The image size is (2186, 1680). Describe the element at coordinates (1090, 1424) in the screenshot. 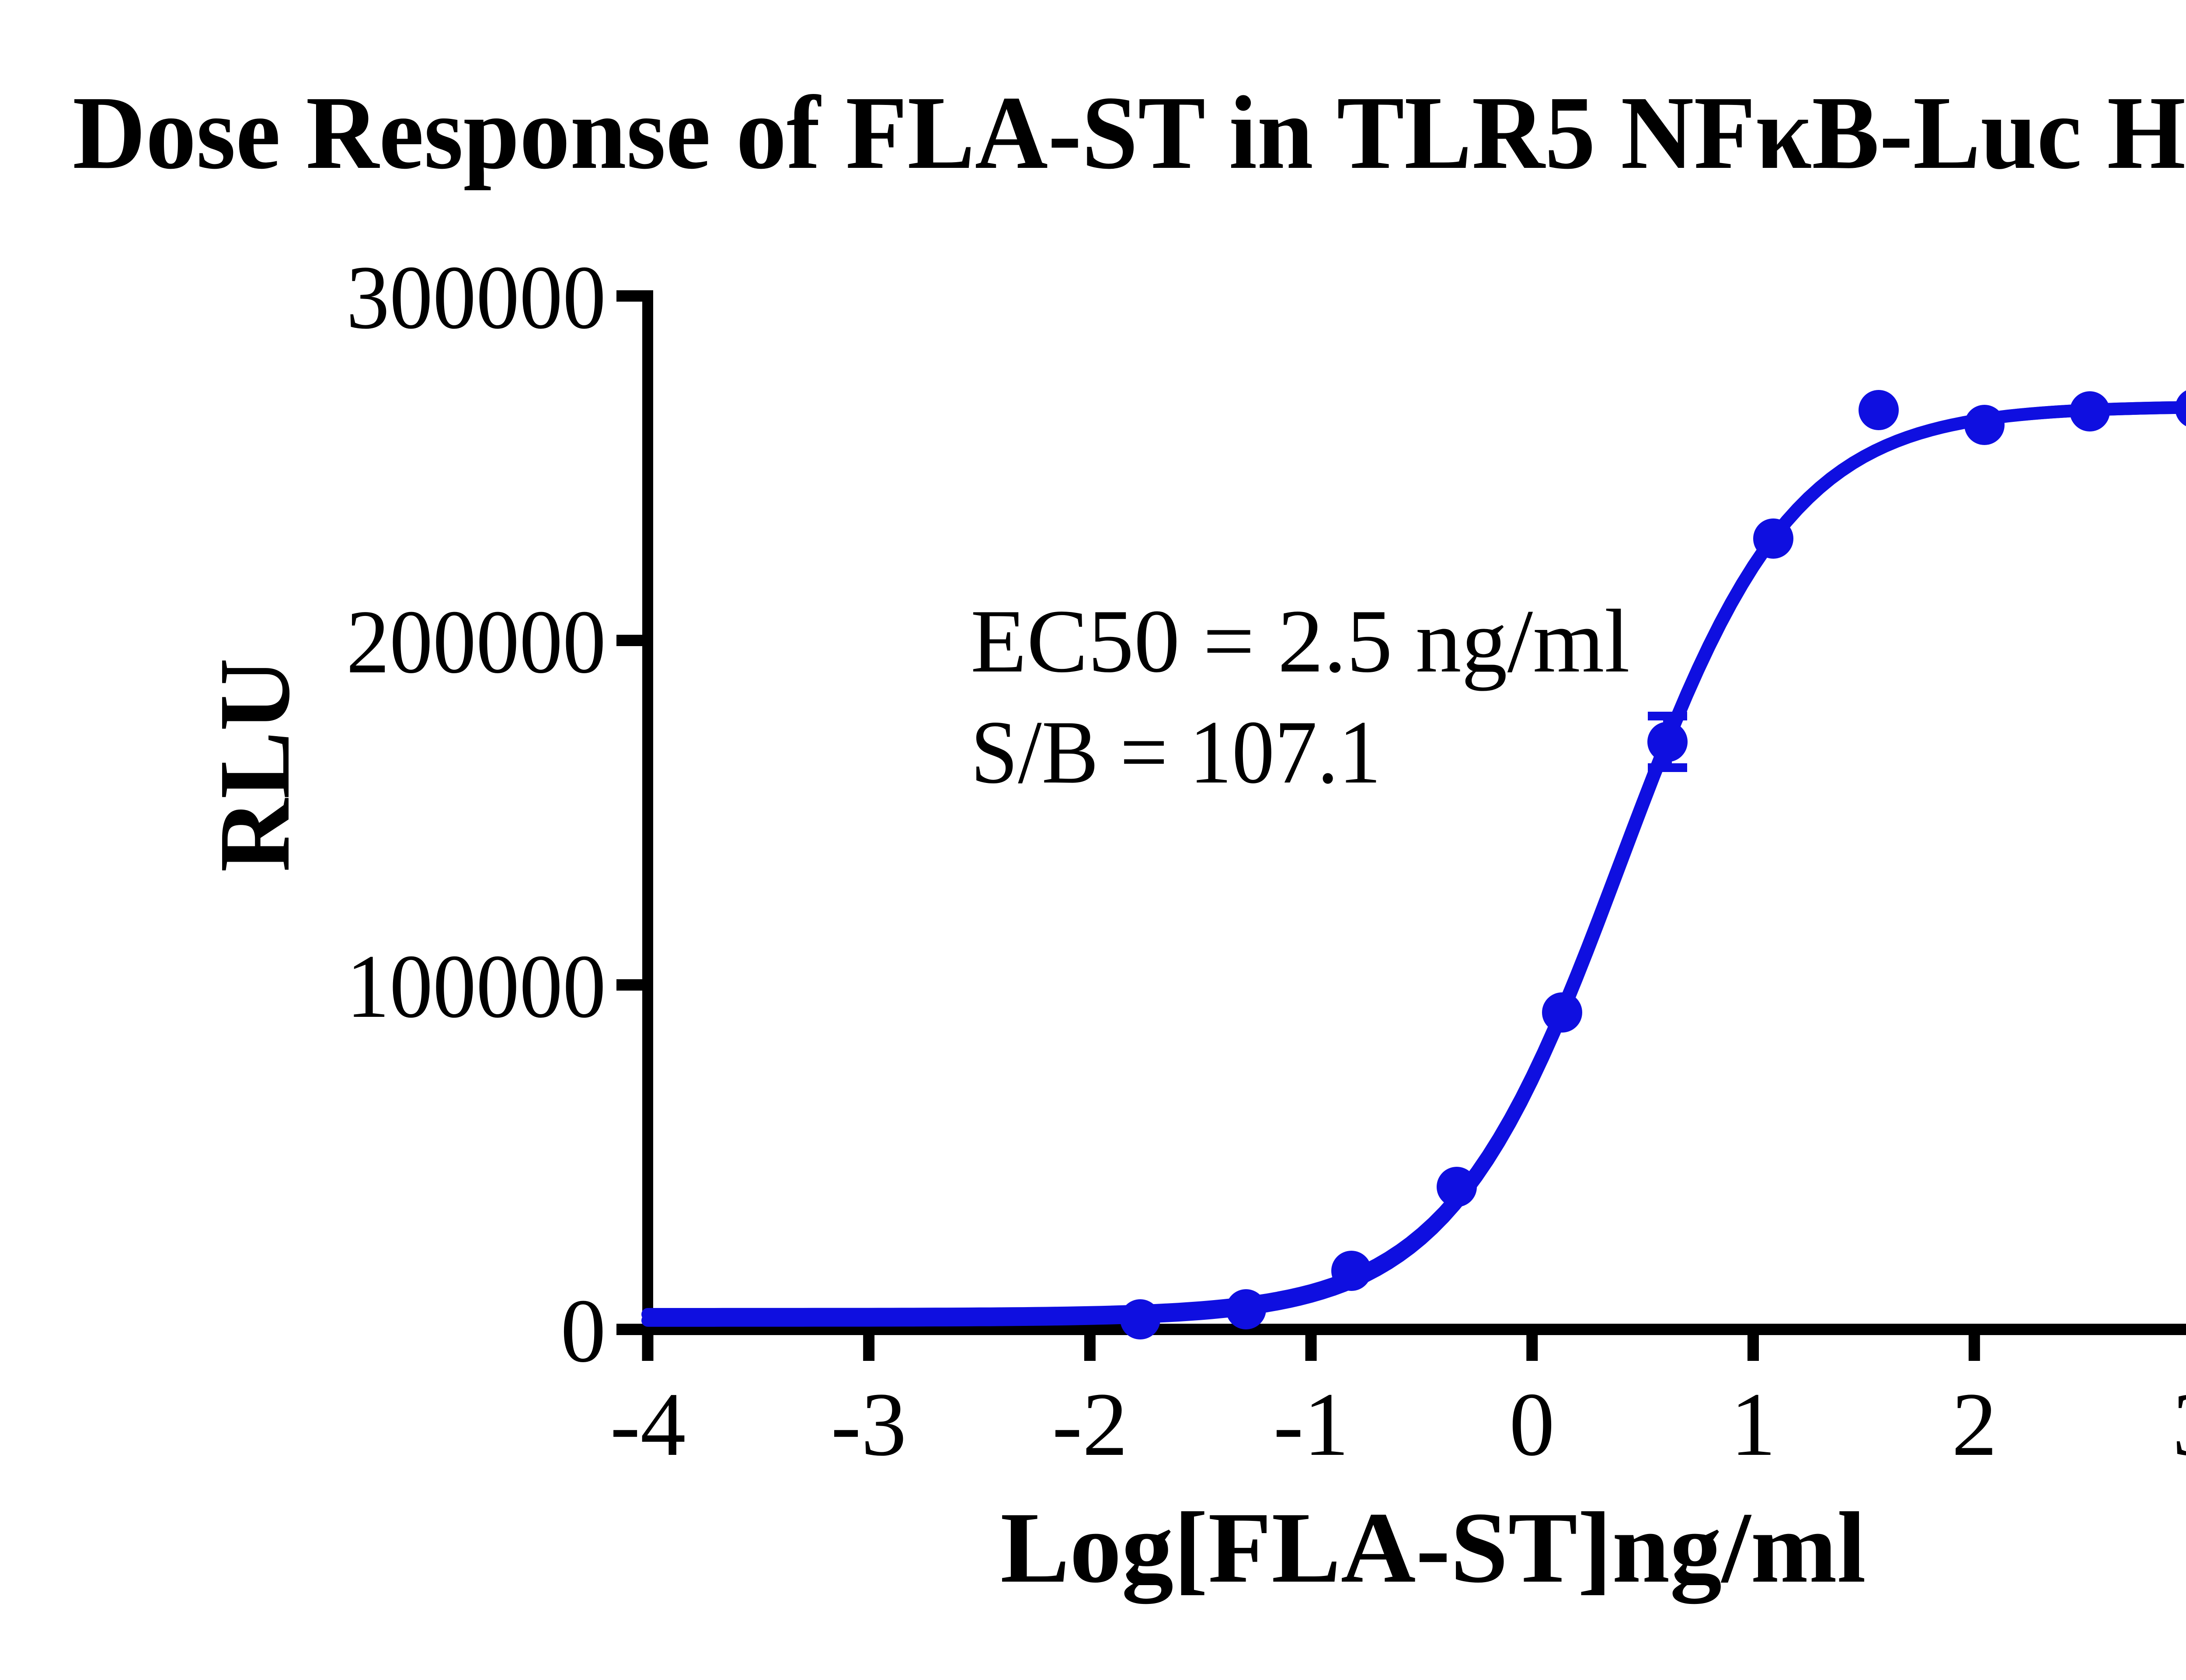

I see `svg-text: -2` at that location.